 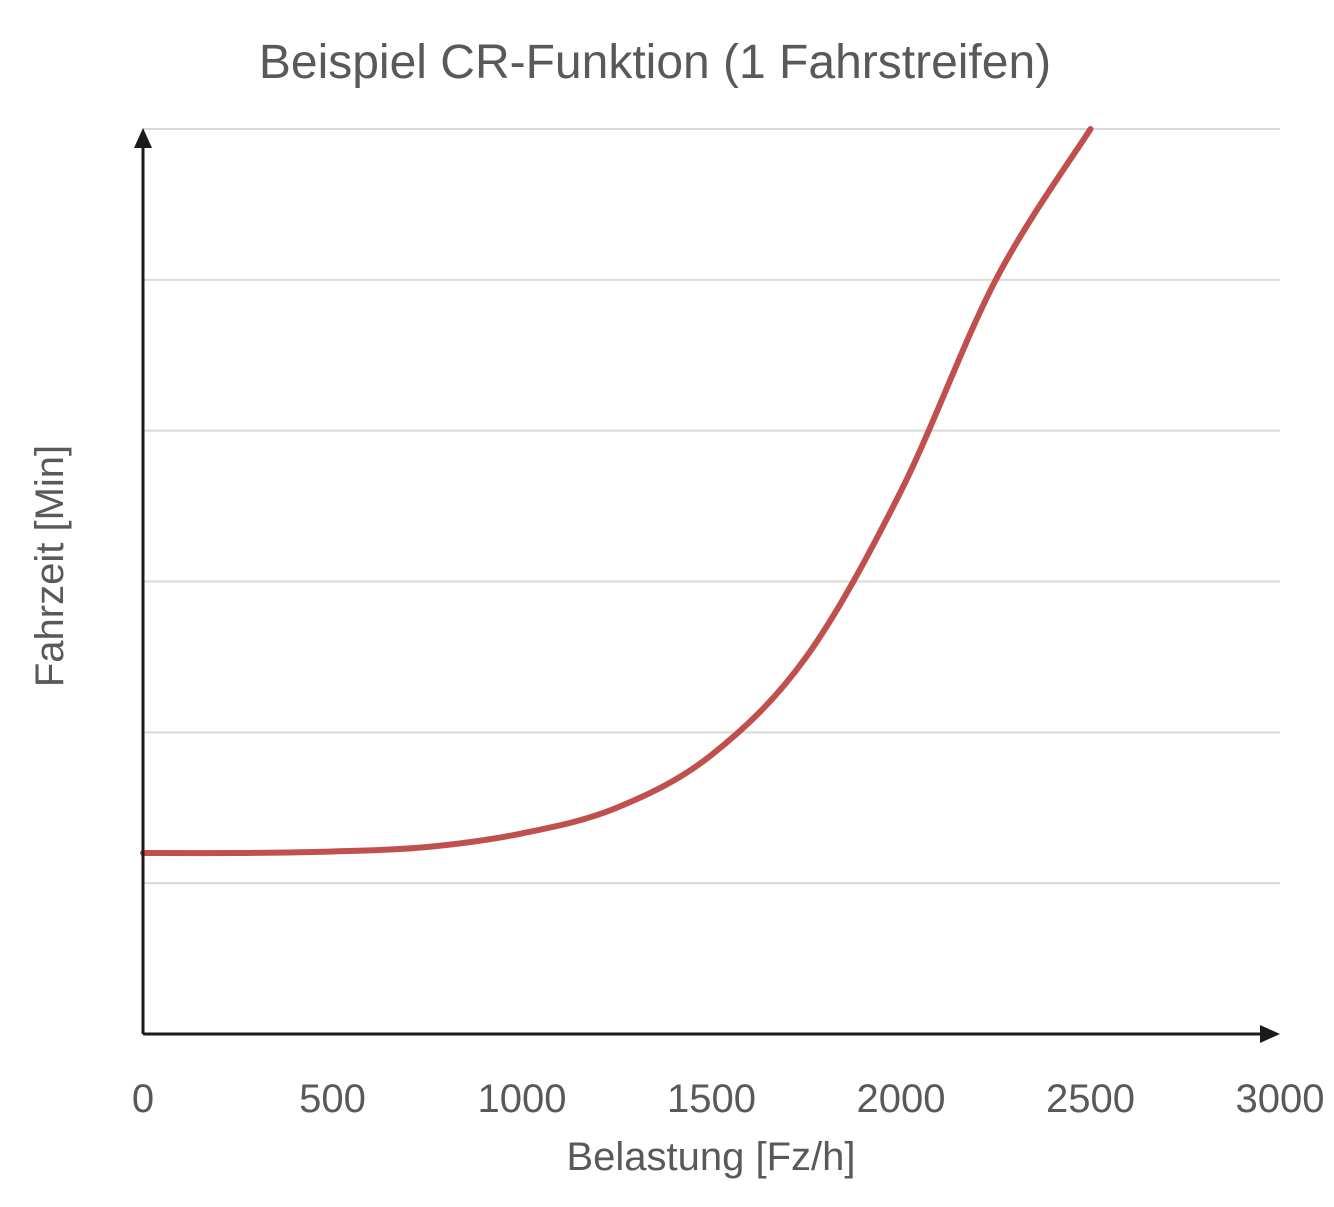 I want to click on x-tick-label: 1500, so click(x=711, y=1099).